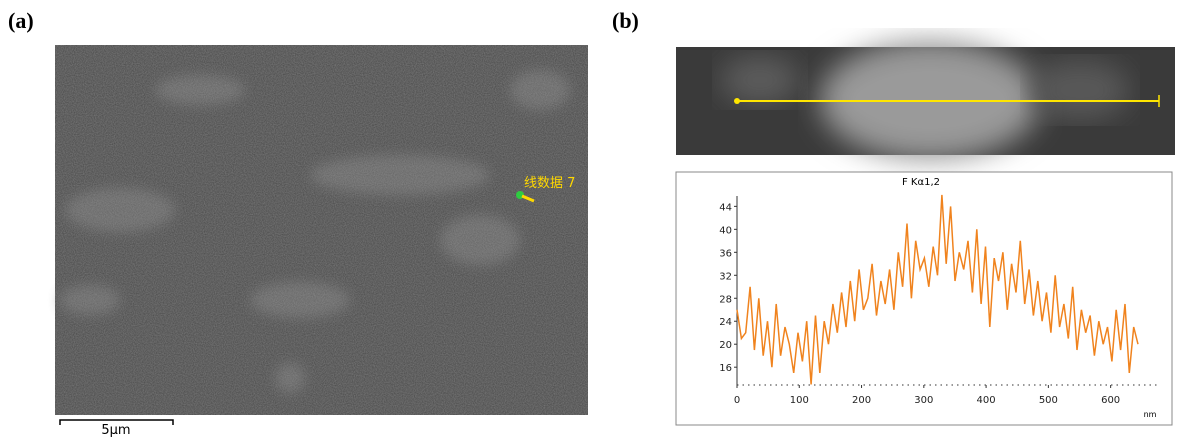  I want to click on y-tick-label: 16, so click(725, 368).